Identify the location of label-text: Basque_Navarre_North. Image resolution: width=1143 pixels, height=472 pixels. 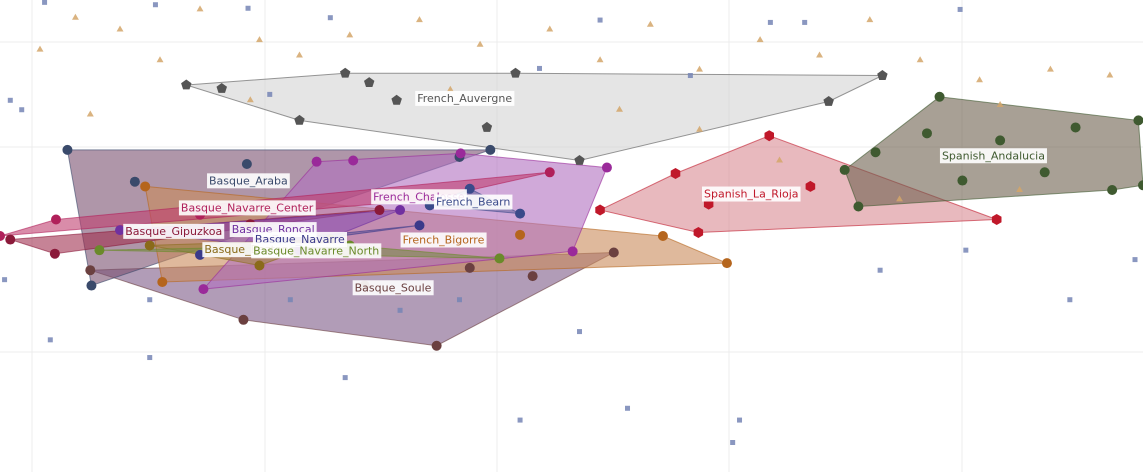
(316, 250).